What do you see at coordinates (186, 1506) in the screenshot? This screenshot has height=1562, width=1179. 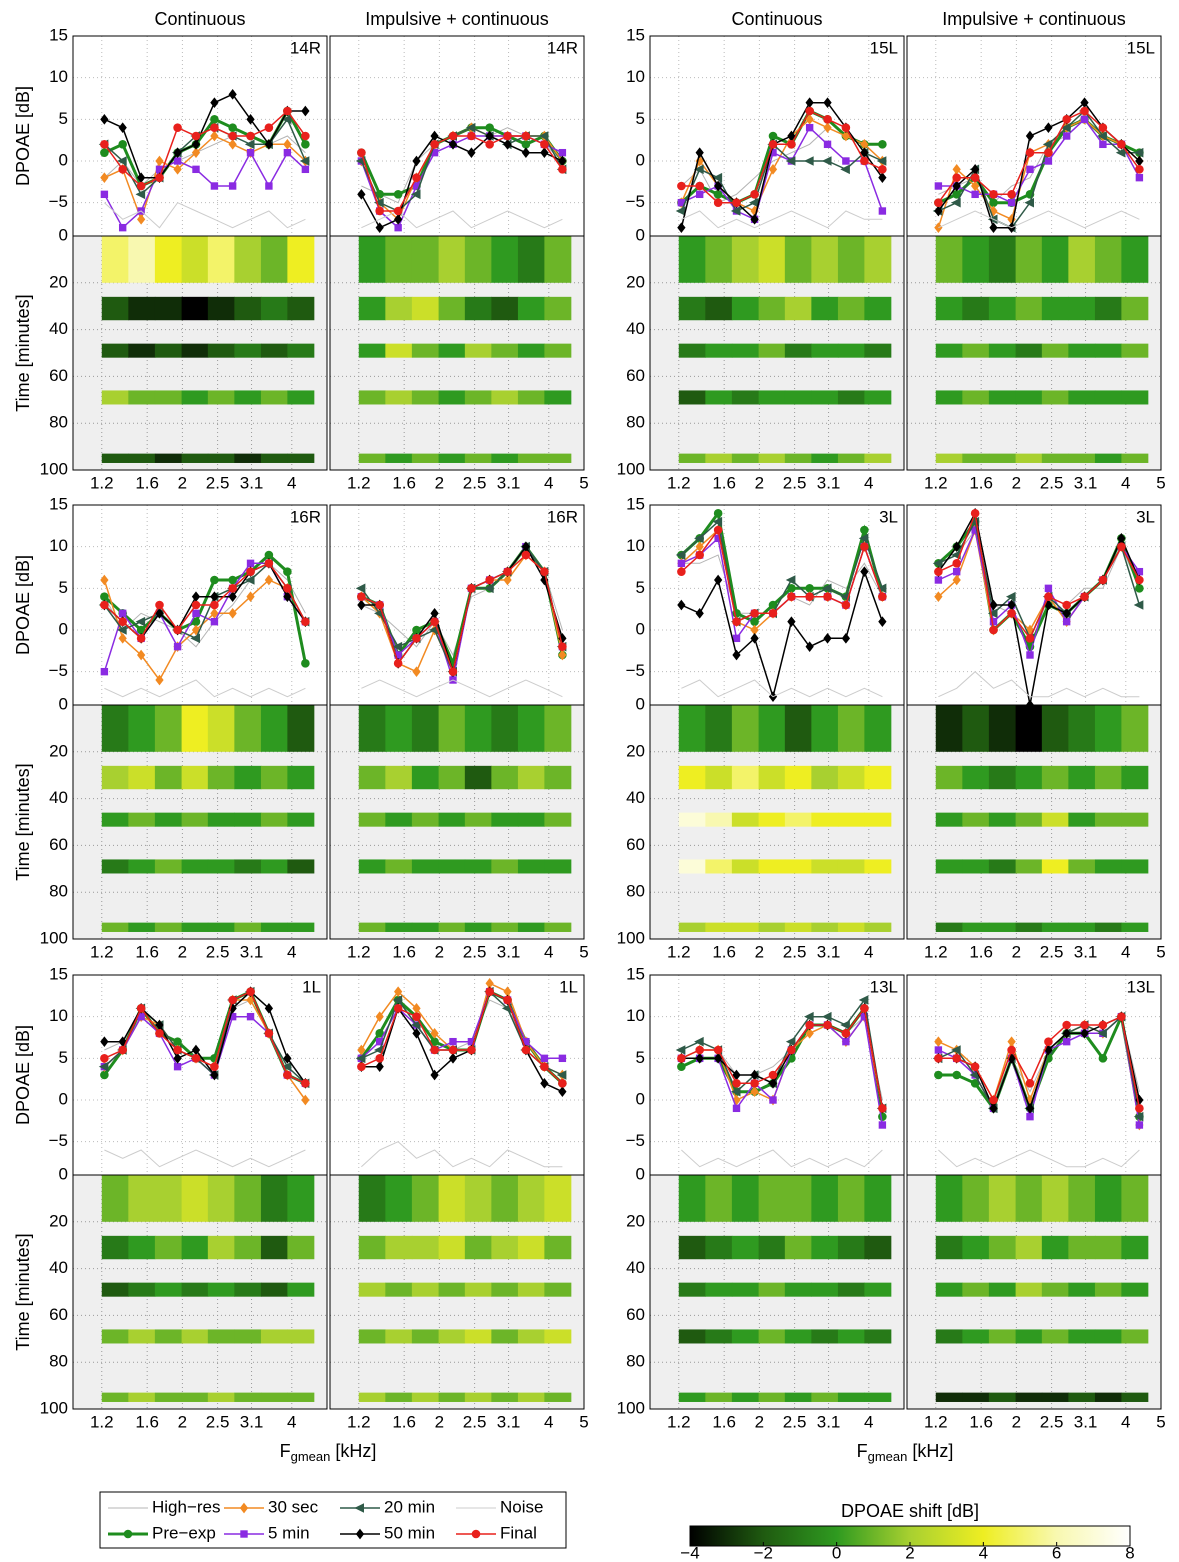 I see `legend-label: High−res` at bounding box center [186, 1506].